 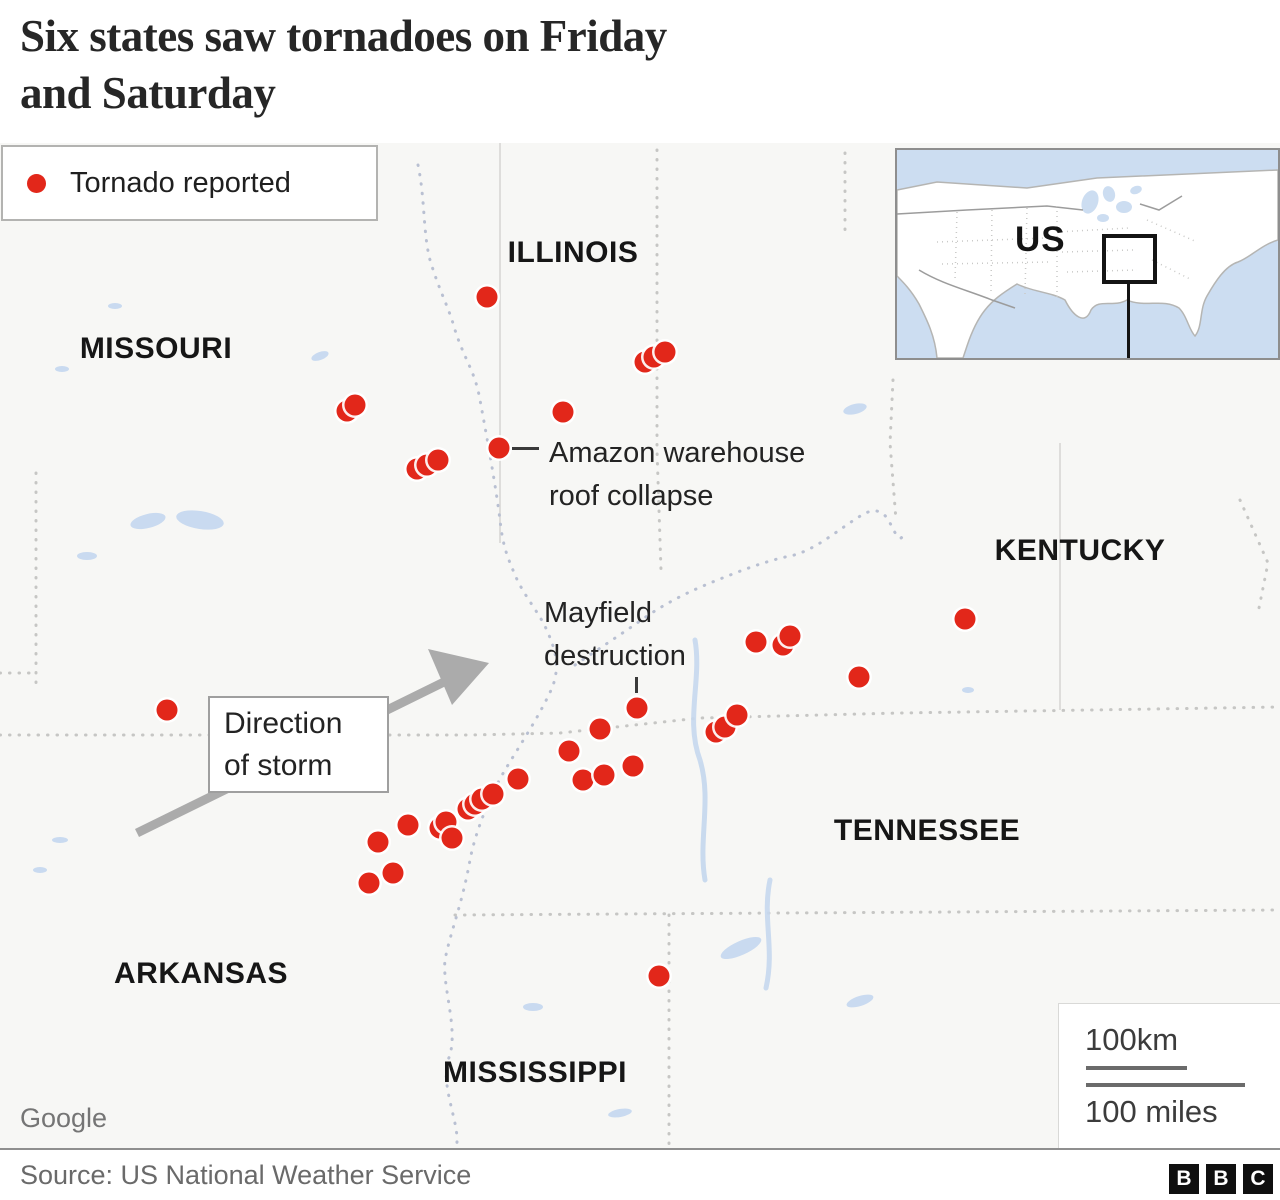 What do you see at coordinates (246, 1175) in the screenshot?
I see `source-text: Source: US National Weather Service` at bounding box center [246, 1175].